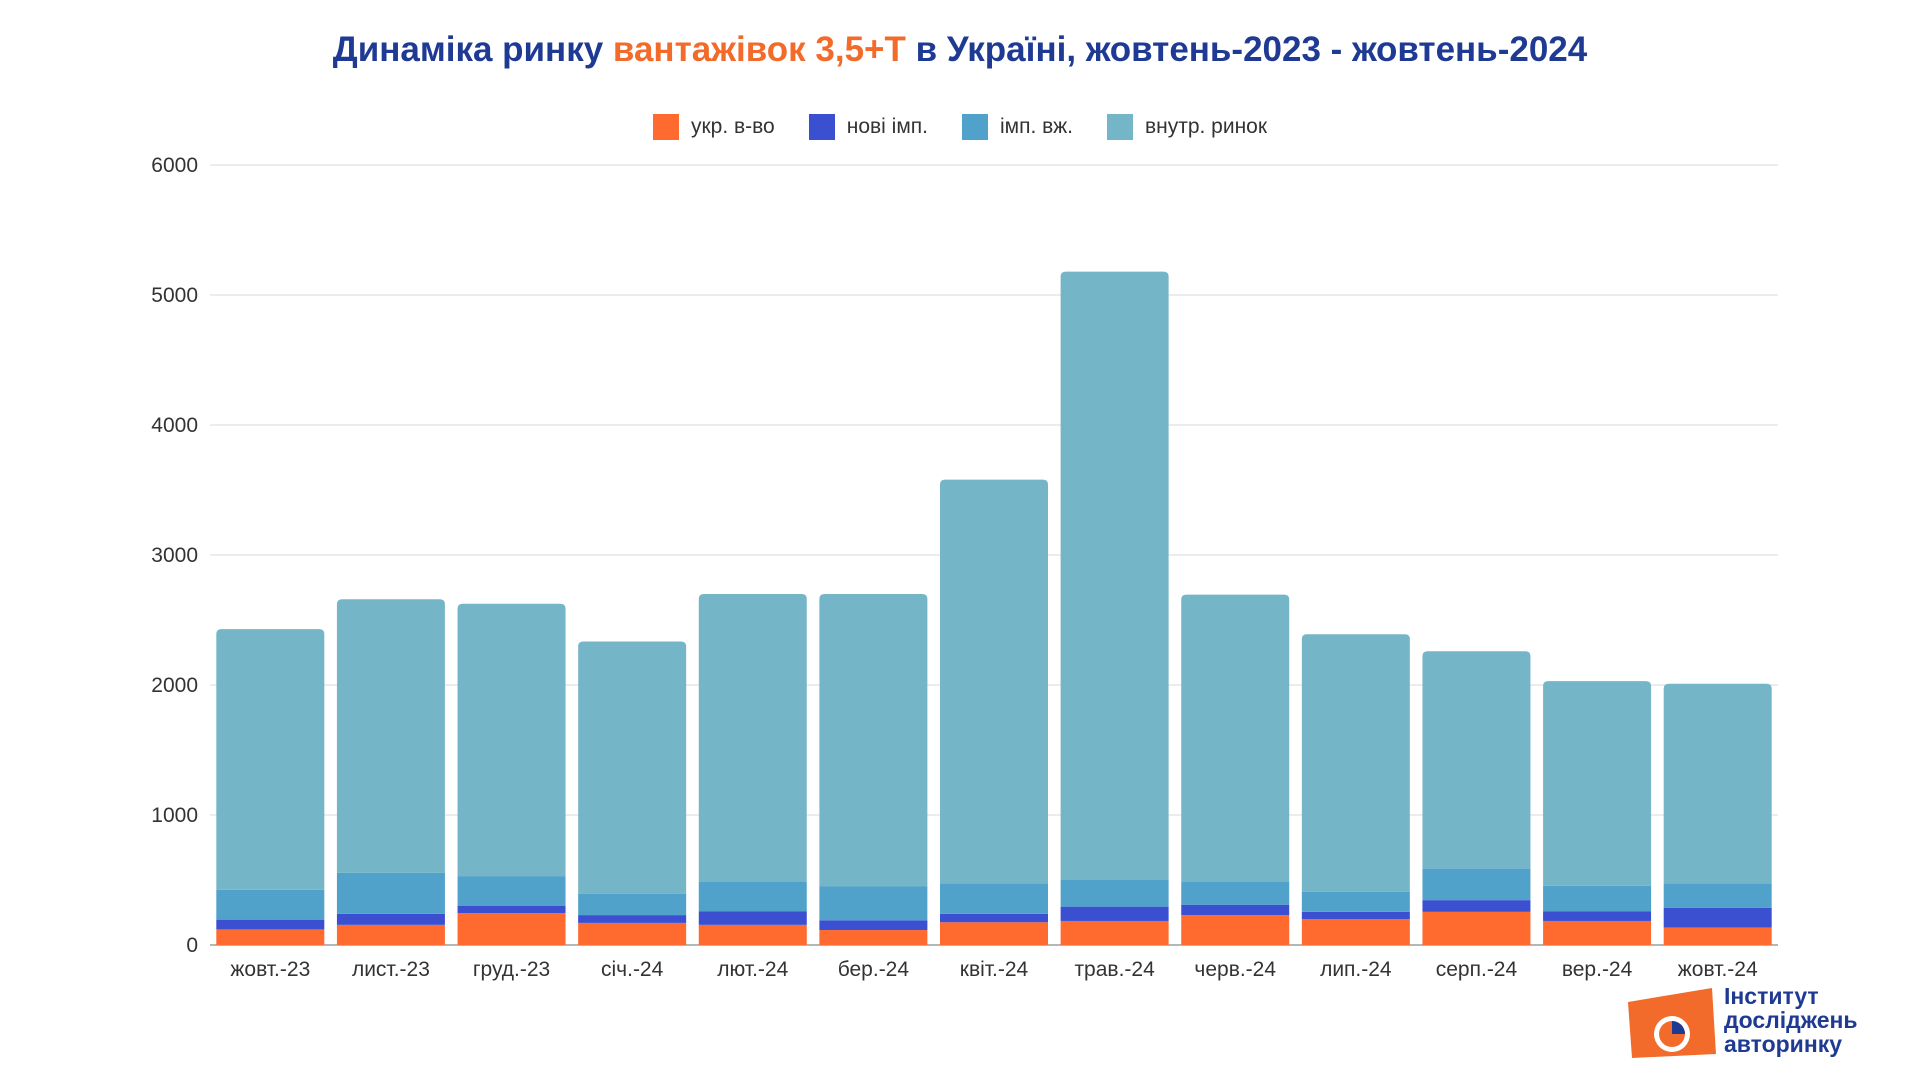 Image resolution: width=1920 pixels, height=1080 pixels. I want to click on x-tick-label: трав.-24, so click(1114, 969).